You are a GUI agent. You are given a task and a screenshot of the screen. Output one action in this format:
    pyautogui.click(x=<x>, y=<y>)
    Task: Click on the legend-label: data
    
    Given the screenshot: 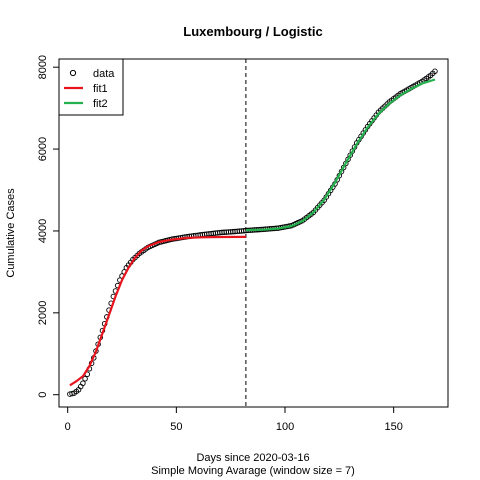 What is the action you would take?
    pyautogui.click(x=104, y=74)
    